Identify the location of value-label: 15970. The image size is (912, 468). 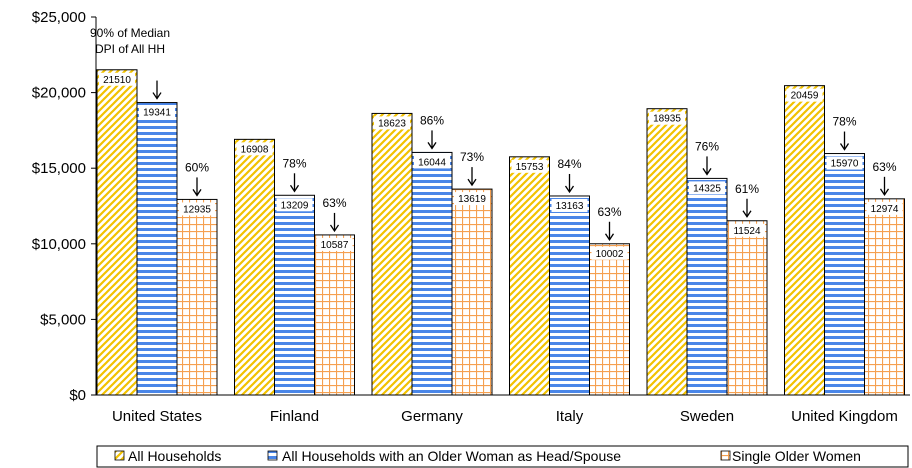
(845, 164).